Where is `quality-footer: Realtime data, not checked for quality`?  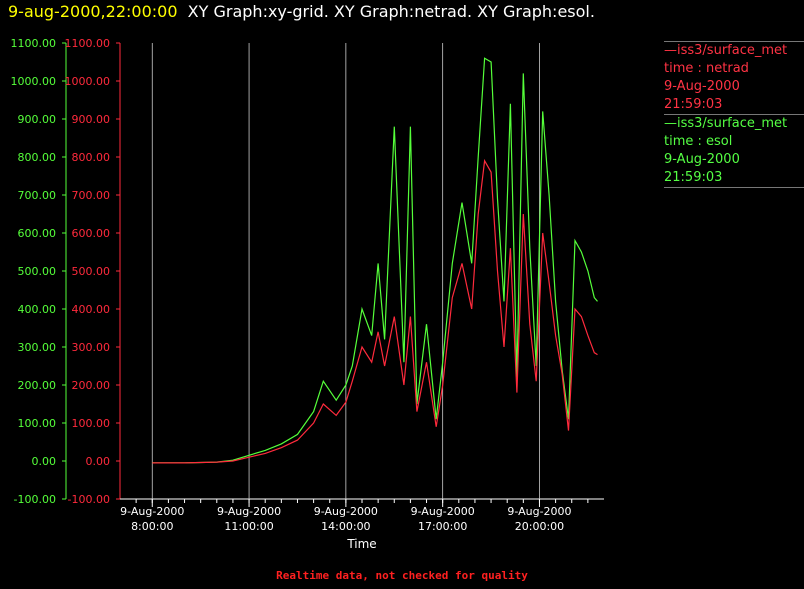 quality-footer: Realtime data, not checked for quality is located at coordinates (402, 575).